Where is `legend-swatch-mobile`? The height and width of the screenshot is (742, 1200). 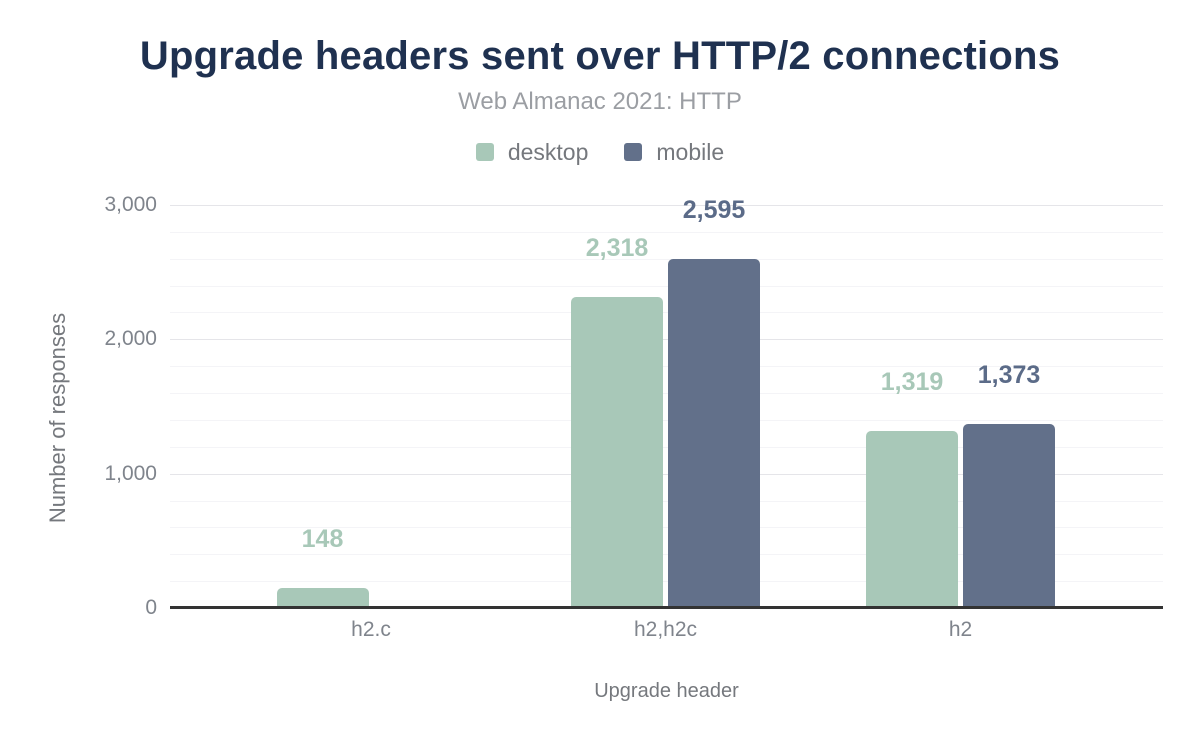 legend-swatch-mobile is located at coordinates (633, 152).